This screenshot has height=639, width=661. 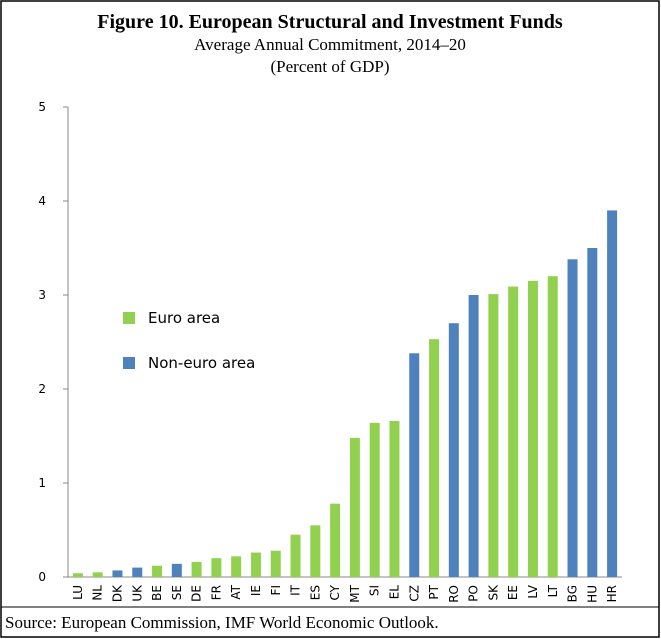 I want to click on x-tick-label: IE, so click(x=256, y=590).